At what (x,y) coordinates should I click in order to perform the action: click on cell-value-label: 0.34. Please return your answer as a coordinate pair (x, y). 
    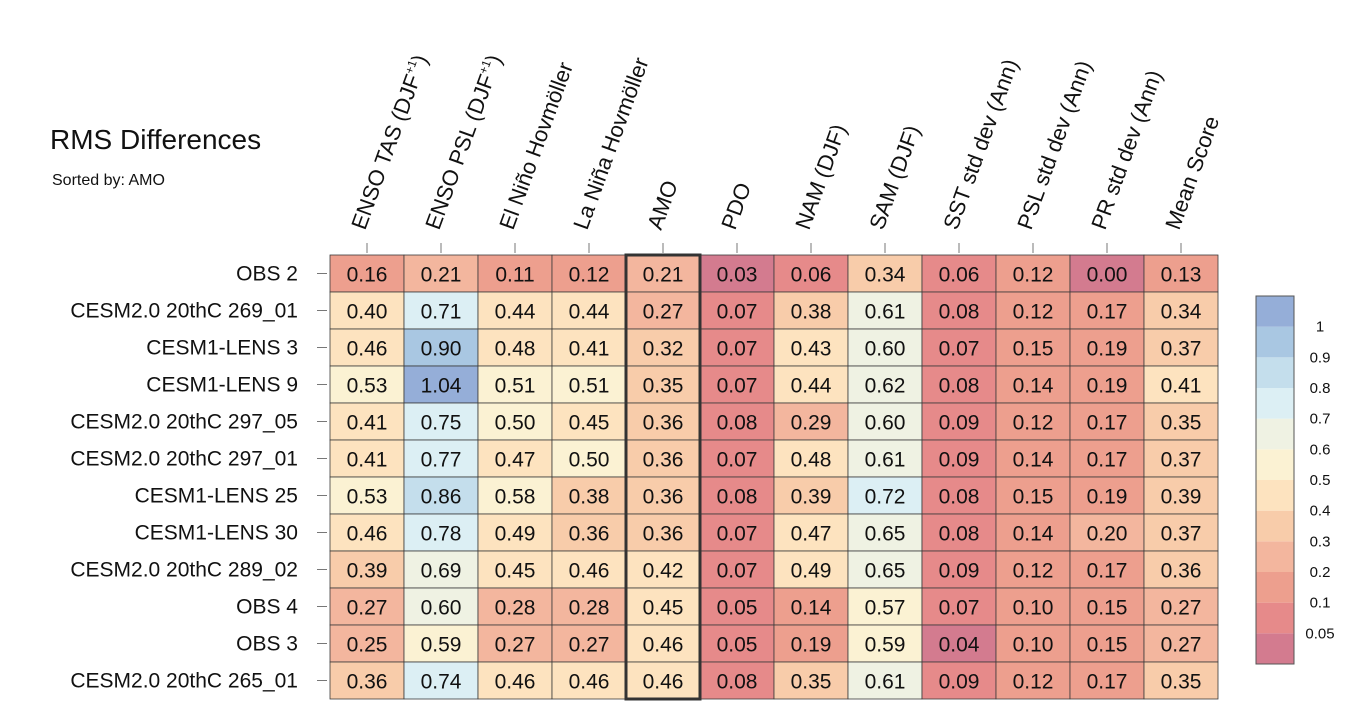
    Looking at the image, I should click on (1181, 312).